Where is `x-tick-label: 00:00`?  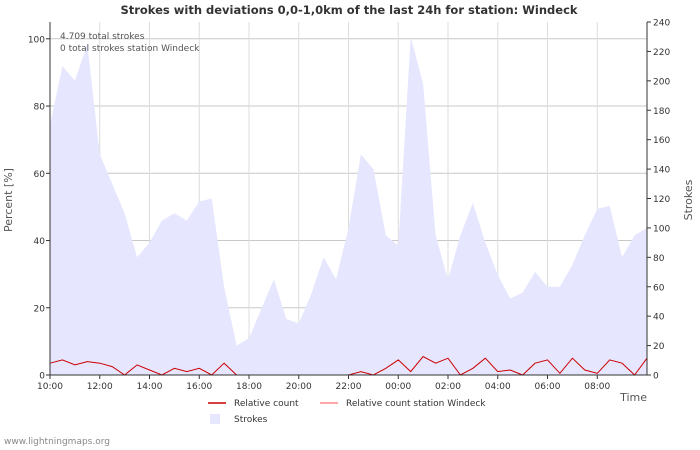
x-tick-label: 00:00 is located at coordinates (398, 387).